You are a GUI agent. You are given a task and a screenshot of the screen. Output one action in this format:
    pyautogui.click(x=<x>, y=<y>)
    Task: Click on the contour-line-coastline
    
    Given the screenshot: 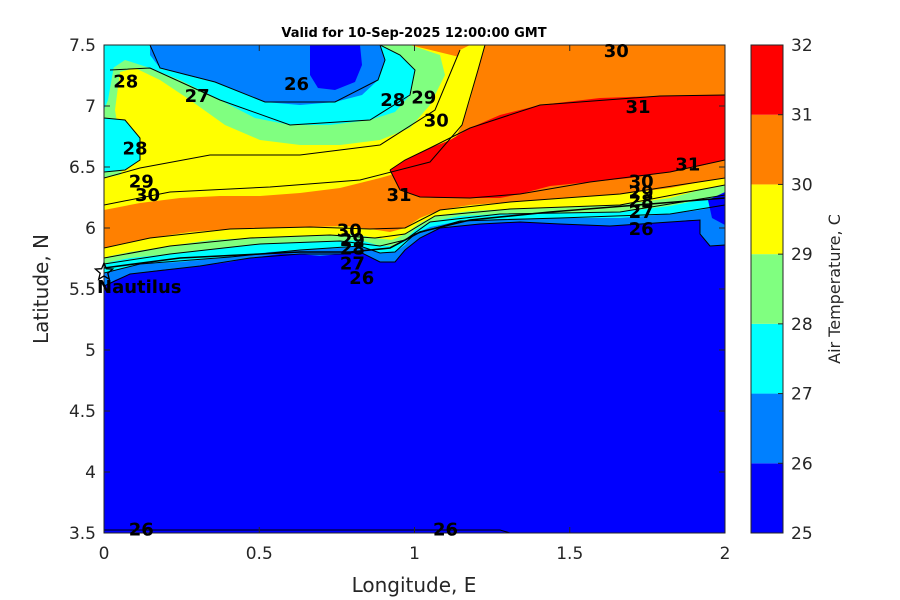 What is the action you would take?
    pyautogui.click(x=414, y=233)
    